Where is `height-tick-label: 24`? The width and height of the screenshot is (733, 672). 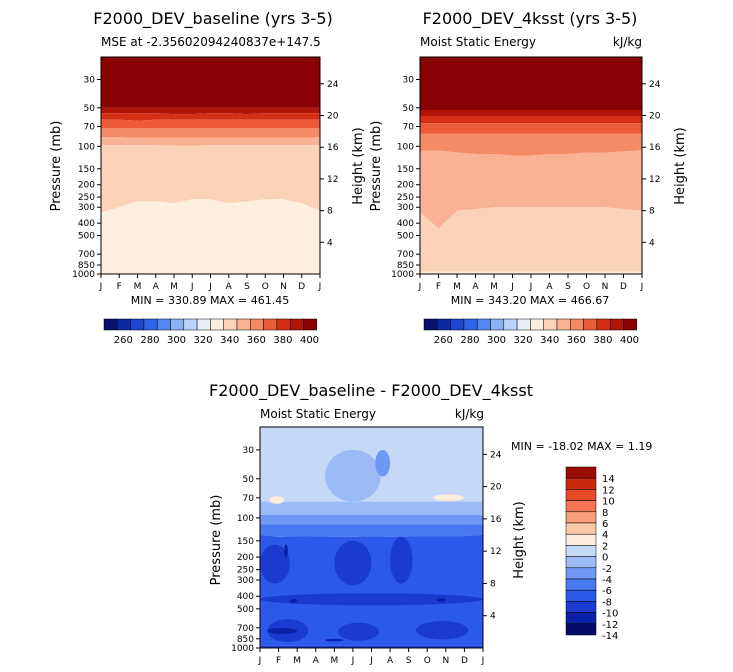
height-tick-label: 24 is located at coordinates (333, 85).